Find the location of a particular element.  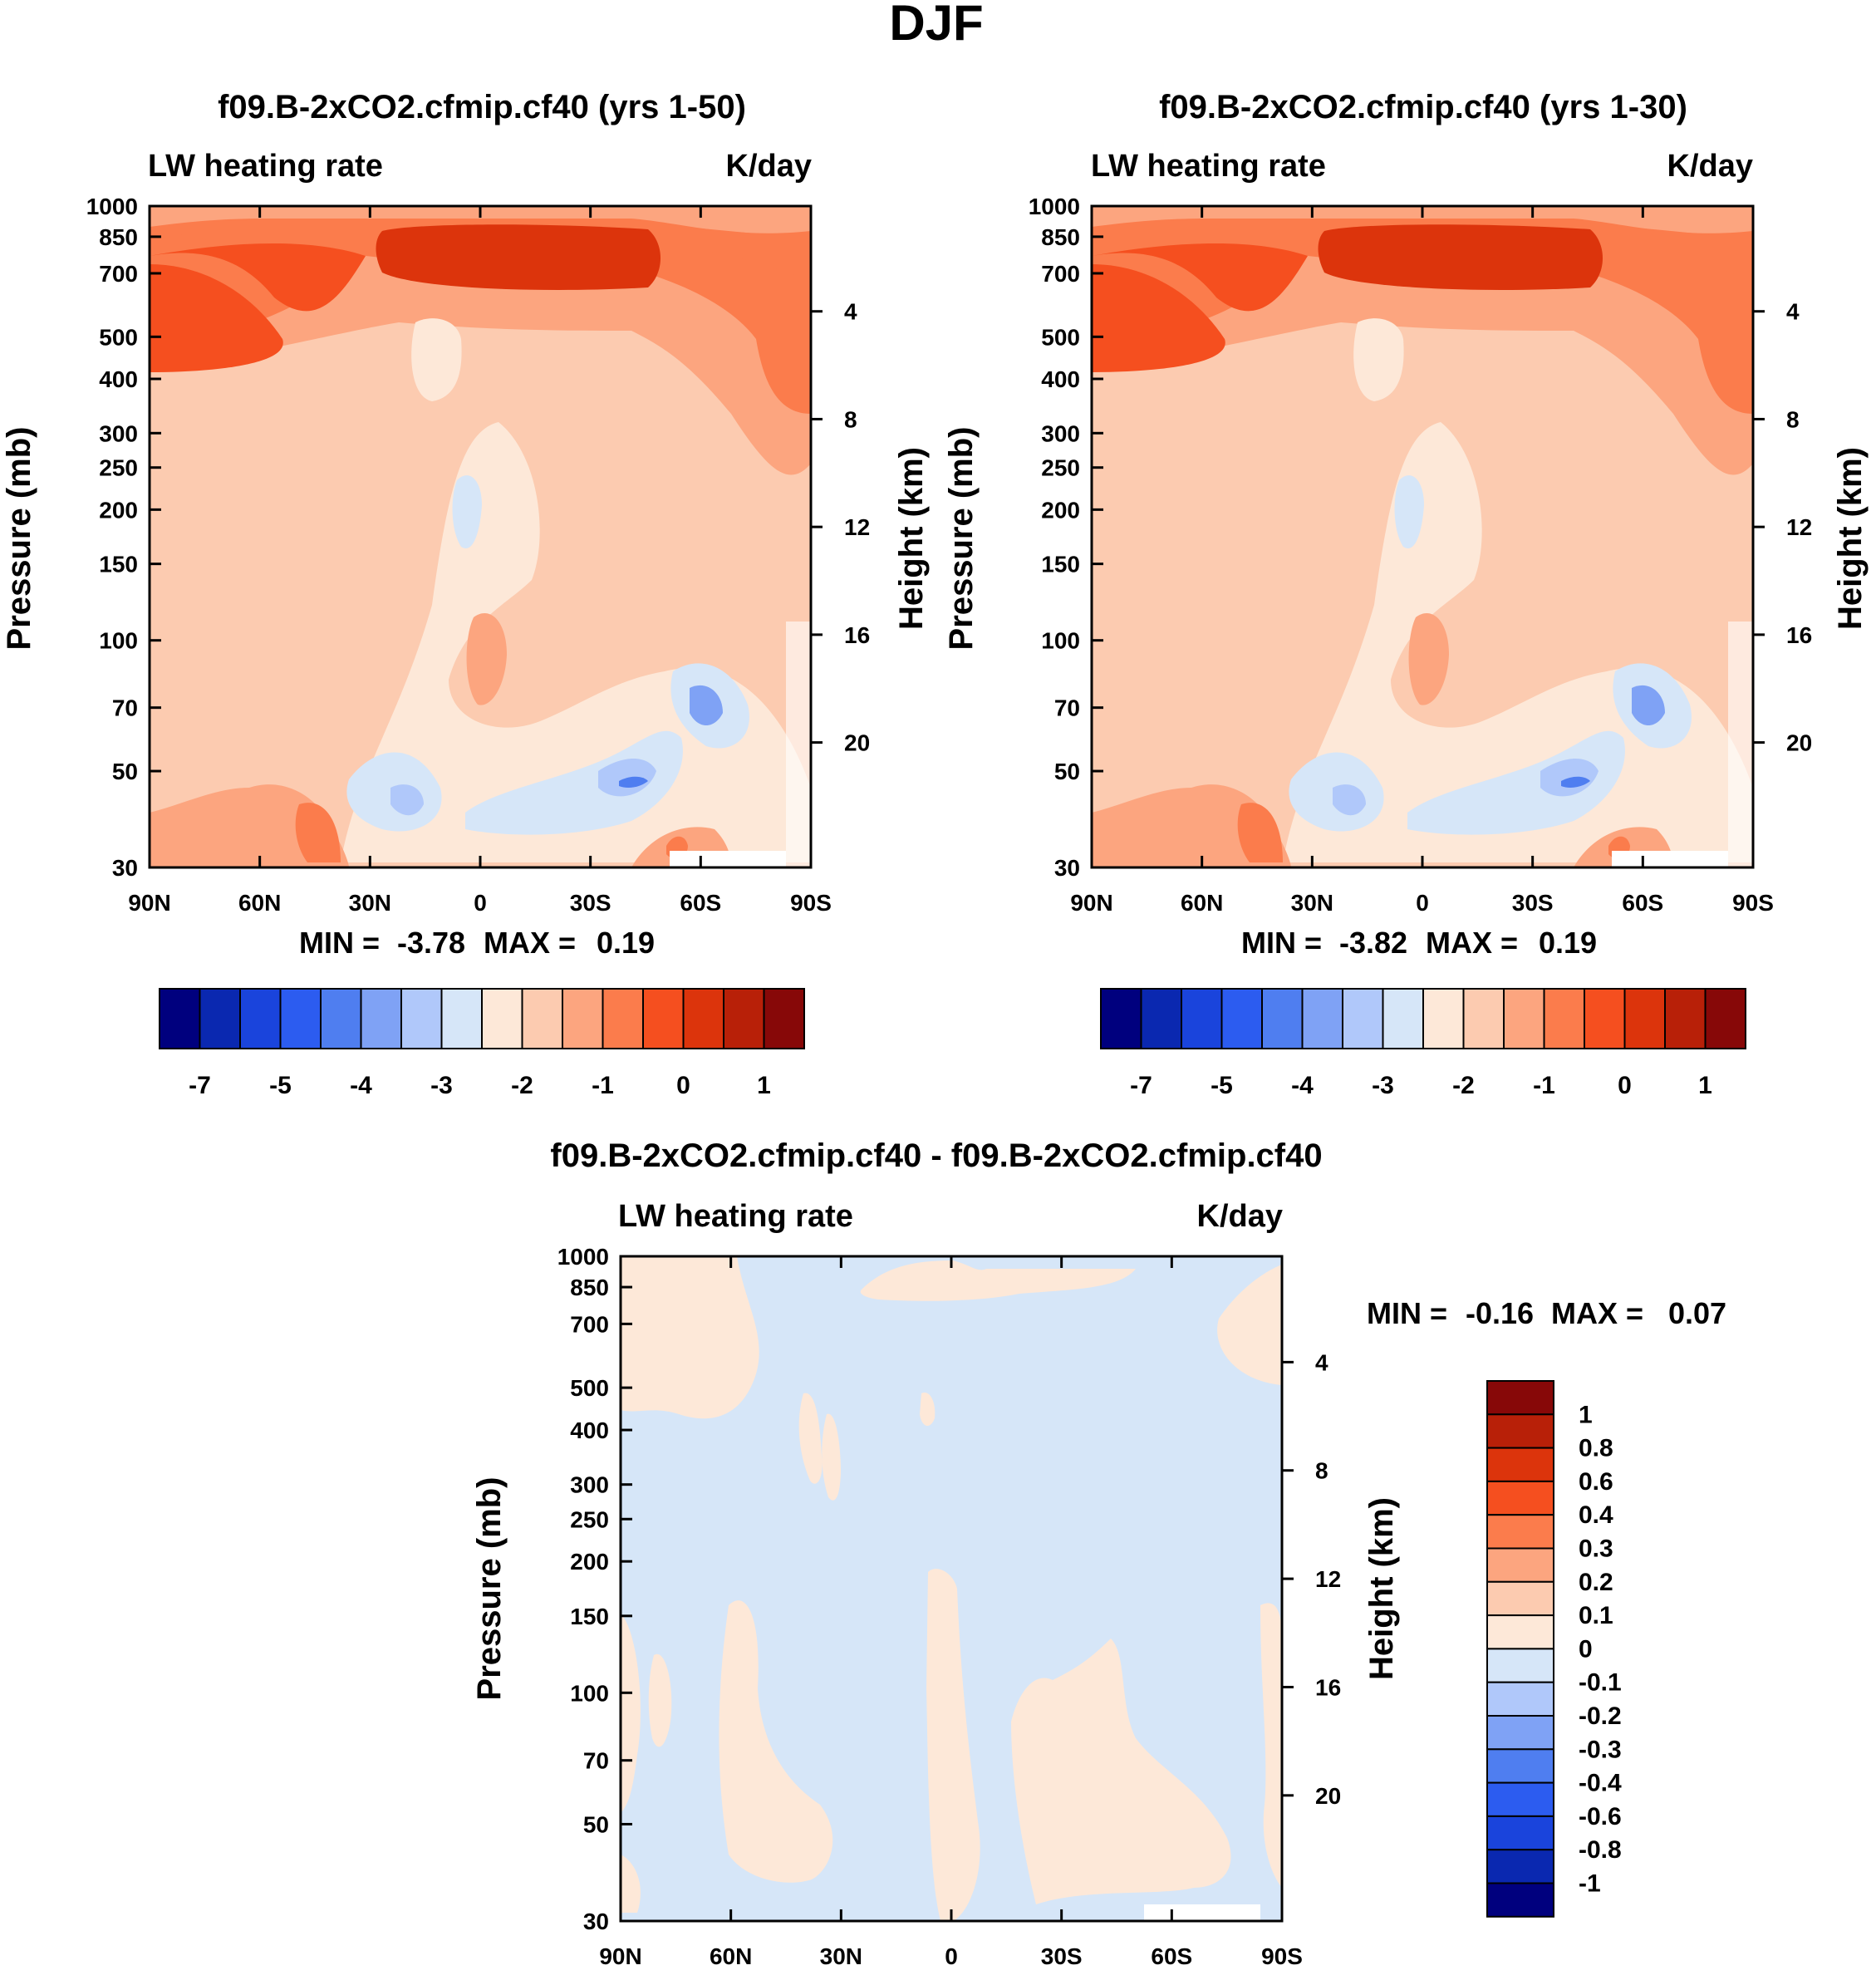

panel-2-xtick-label: 60N is located at coordinates (1202, 903).